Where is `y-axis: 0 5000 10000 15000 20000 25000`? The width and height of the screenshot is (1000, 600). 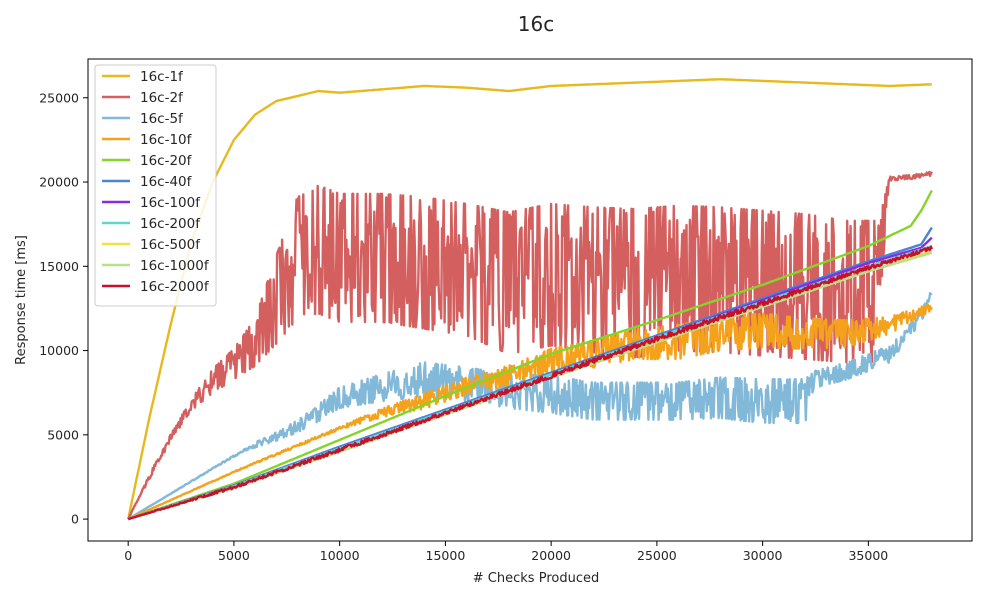 y-axis: 0 5000 10000 15000 20000 25000 is located at coordinates (63, 308).